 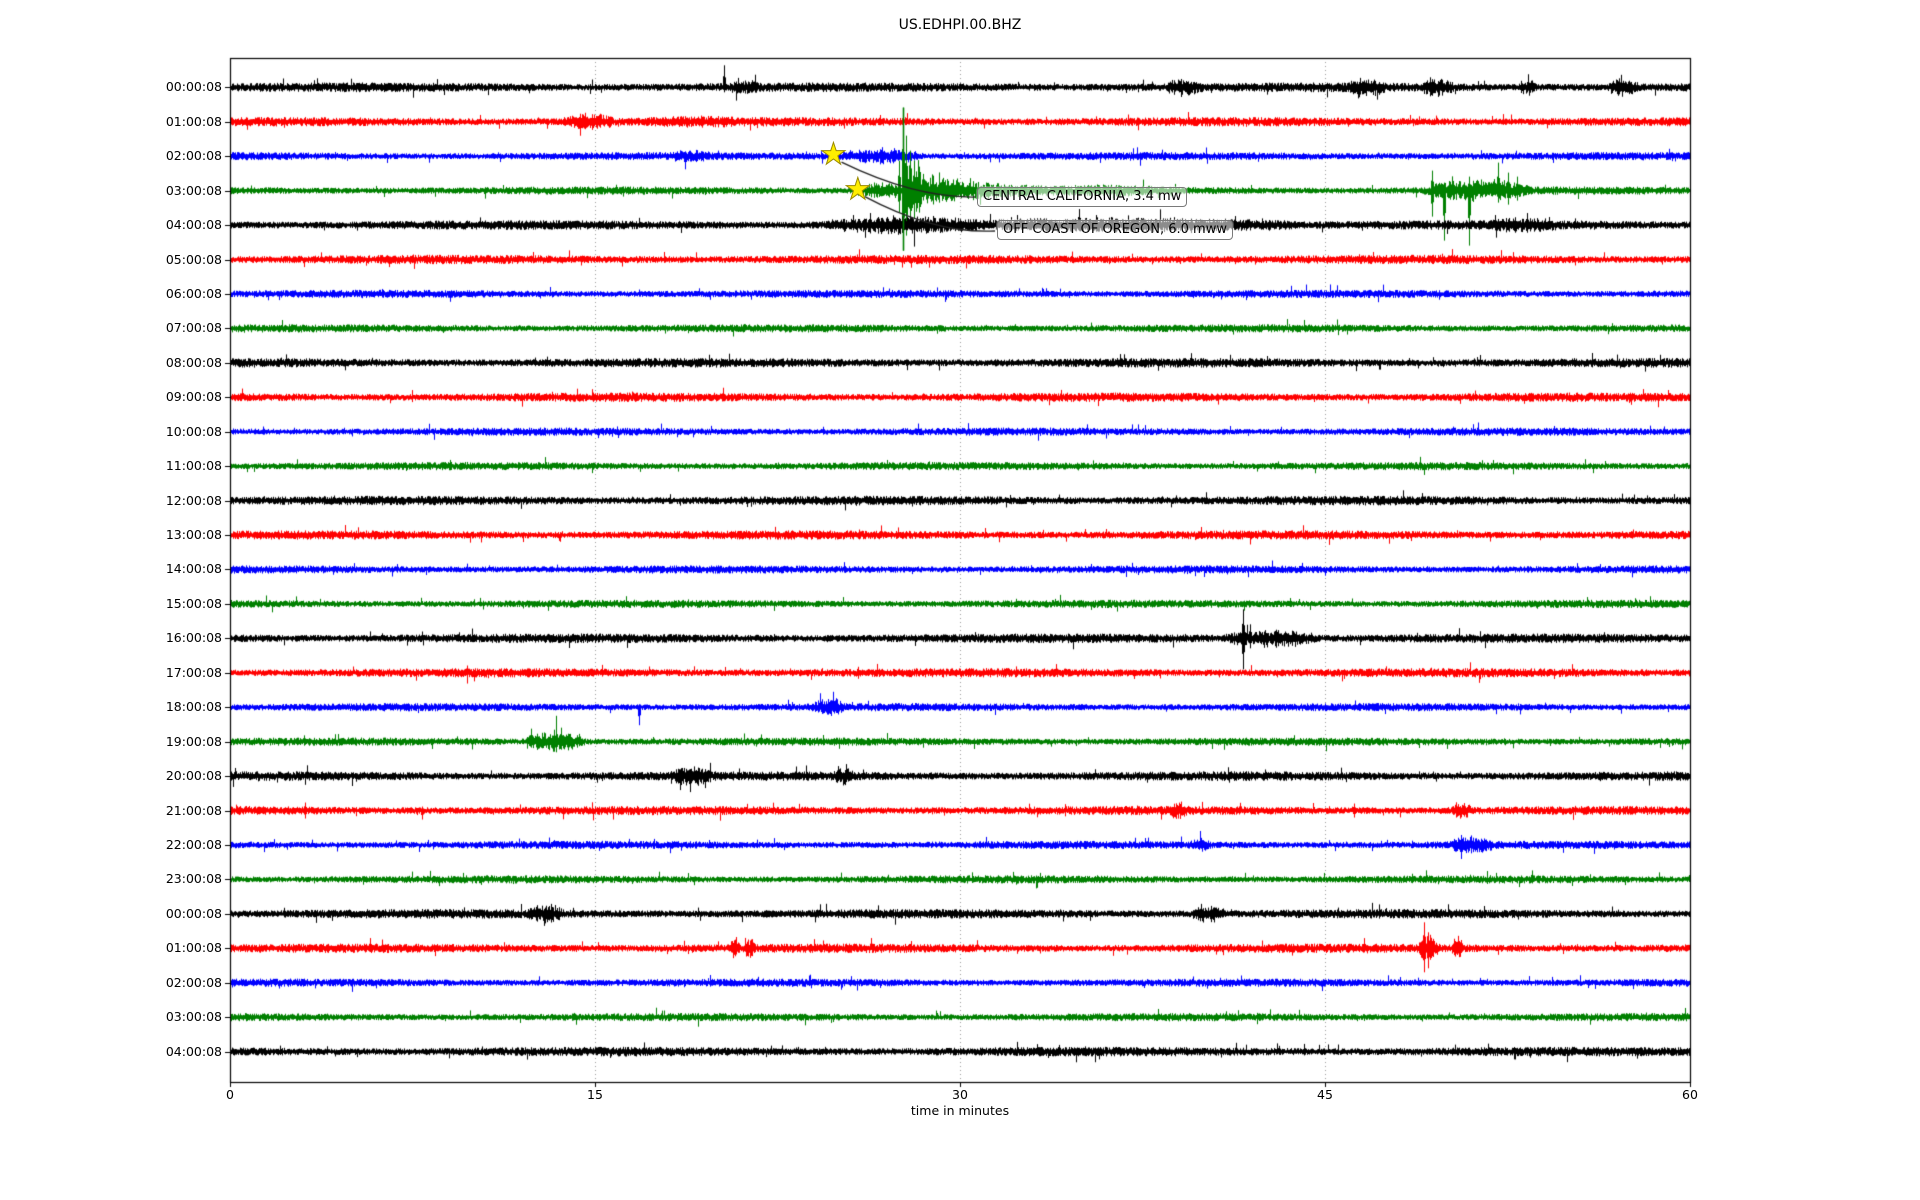 What do you see at coordinates (193, 776) in the screenshot?
I see `row-time-label: 20:00:08` at bounding box center [193, 776].